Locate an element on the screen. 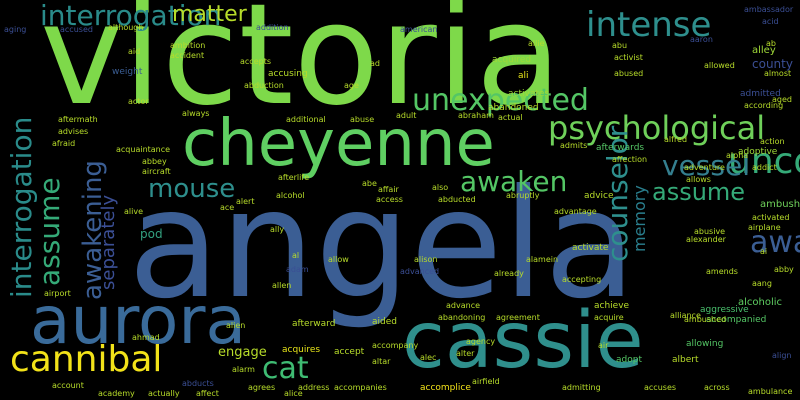  word-actor: actor is located at coordinates (138, 101).